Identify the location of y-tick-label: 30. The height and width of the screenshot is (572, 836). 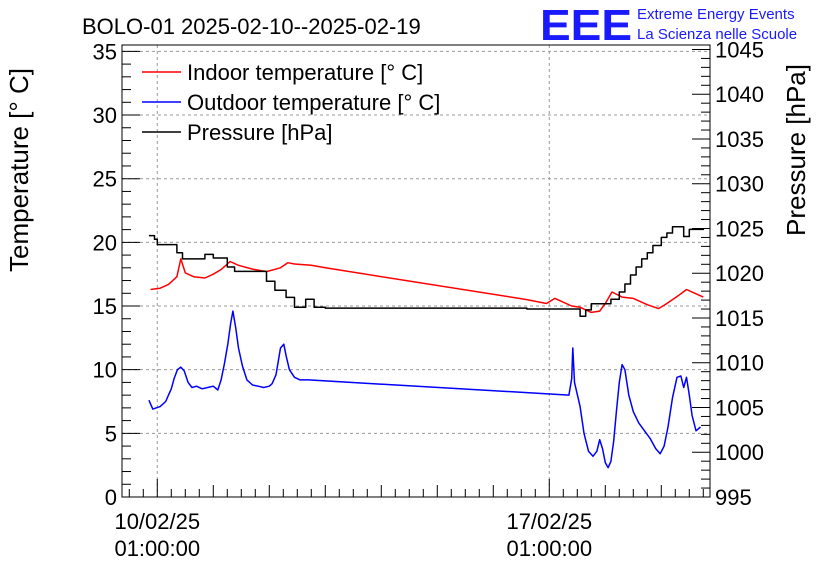
(105, 115).